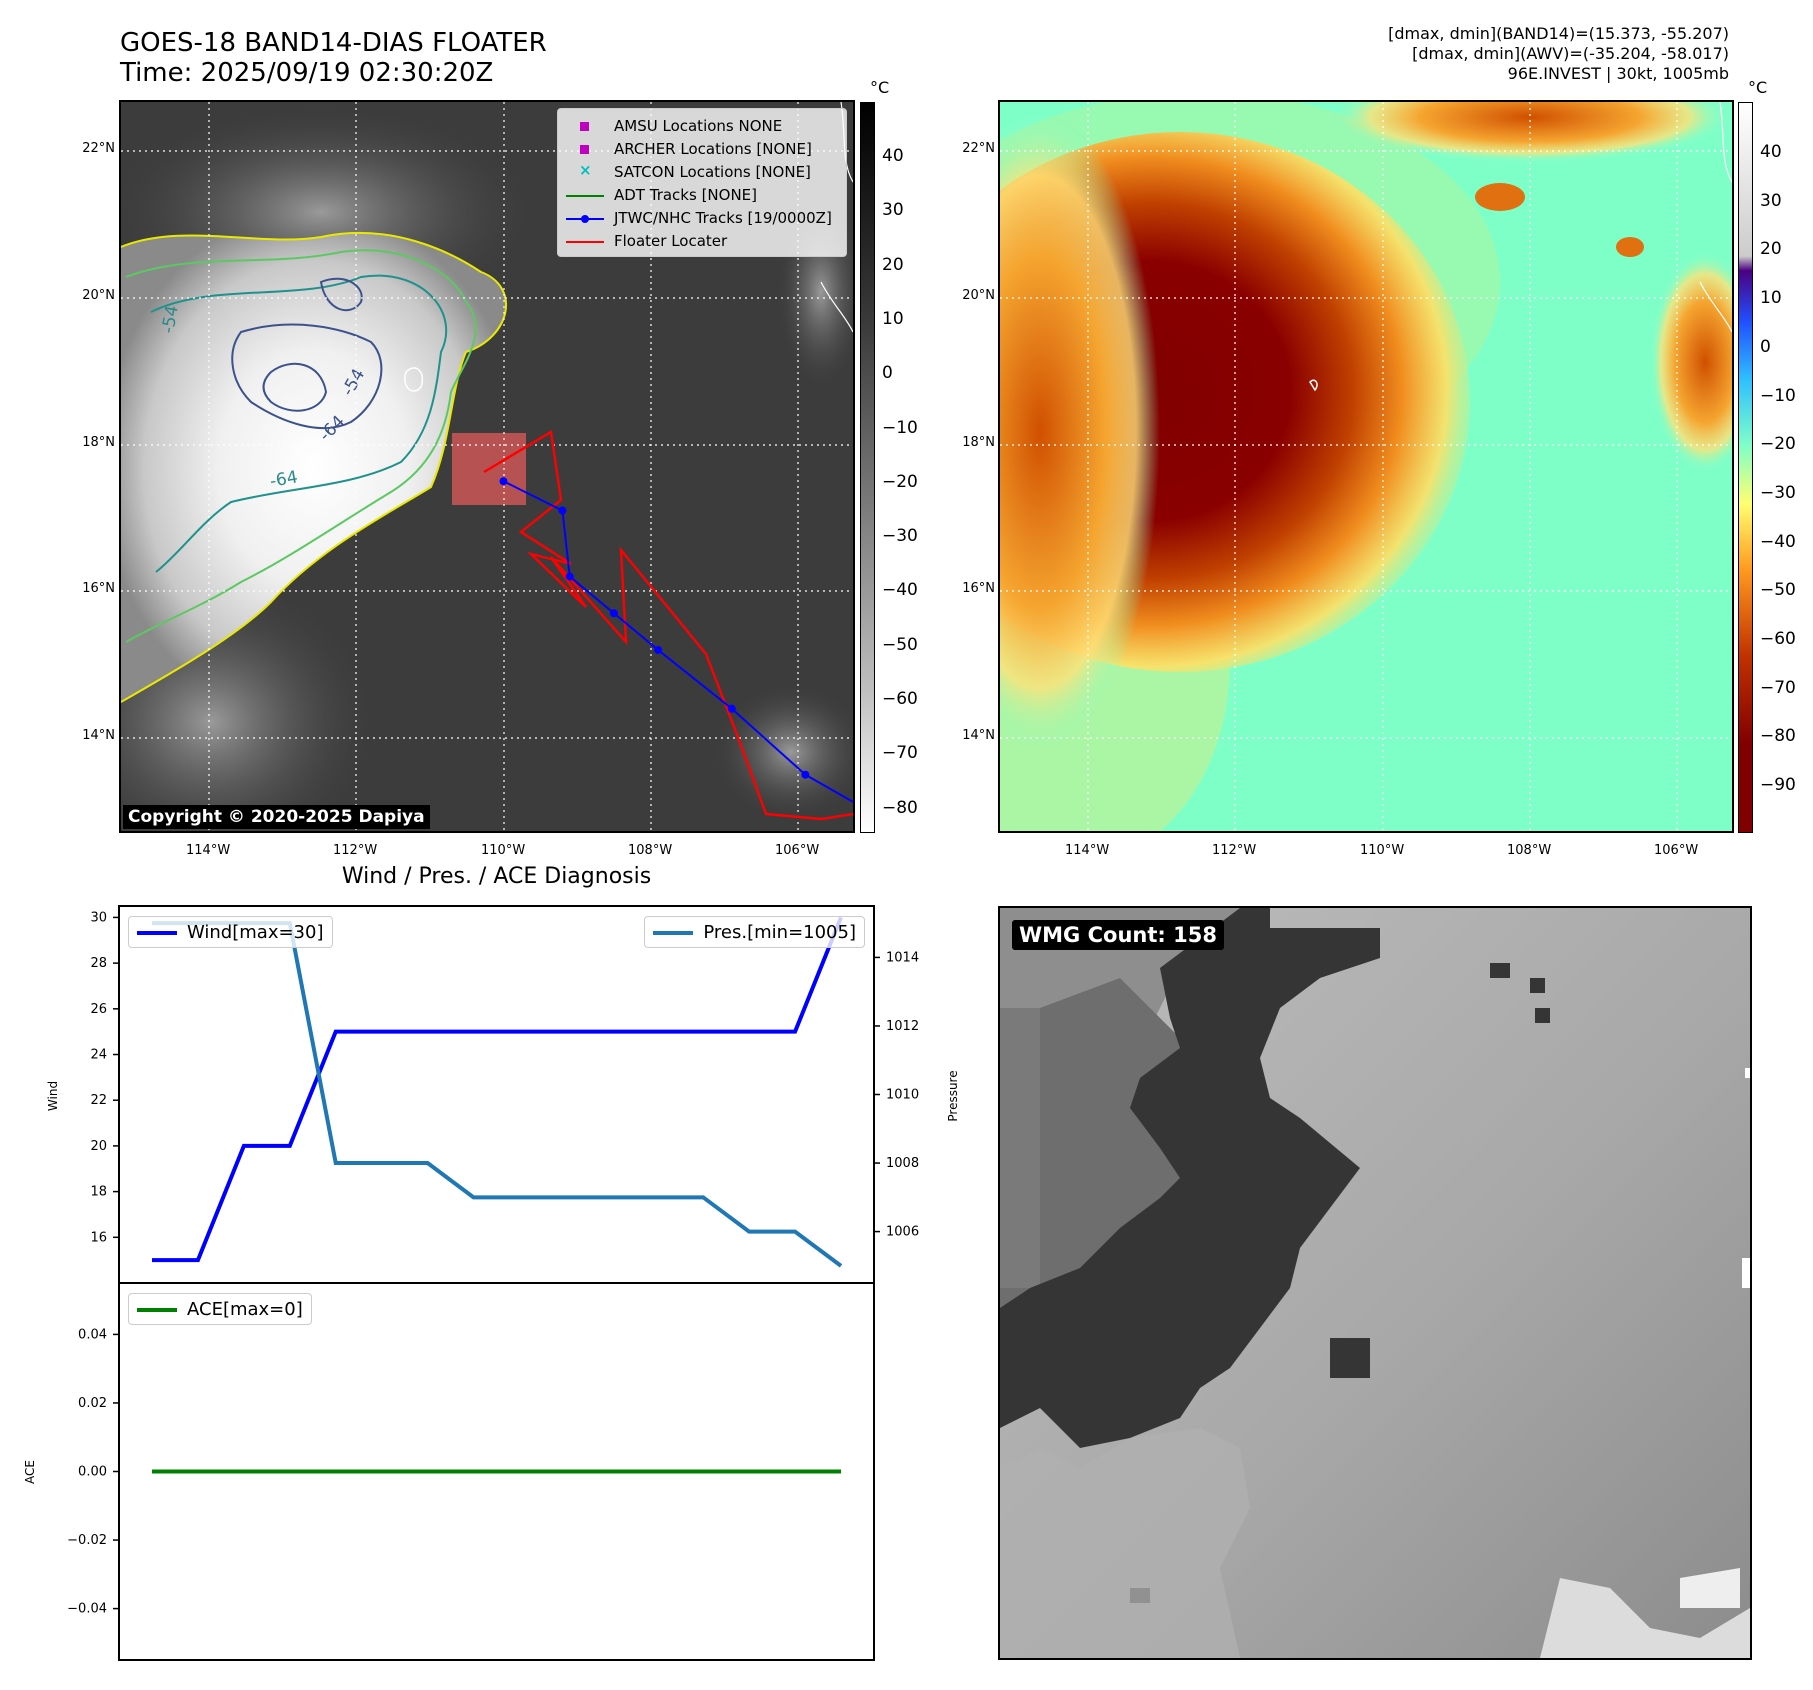  I want to click on wind-pres-axes, so click(496, 1094).